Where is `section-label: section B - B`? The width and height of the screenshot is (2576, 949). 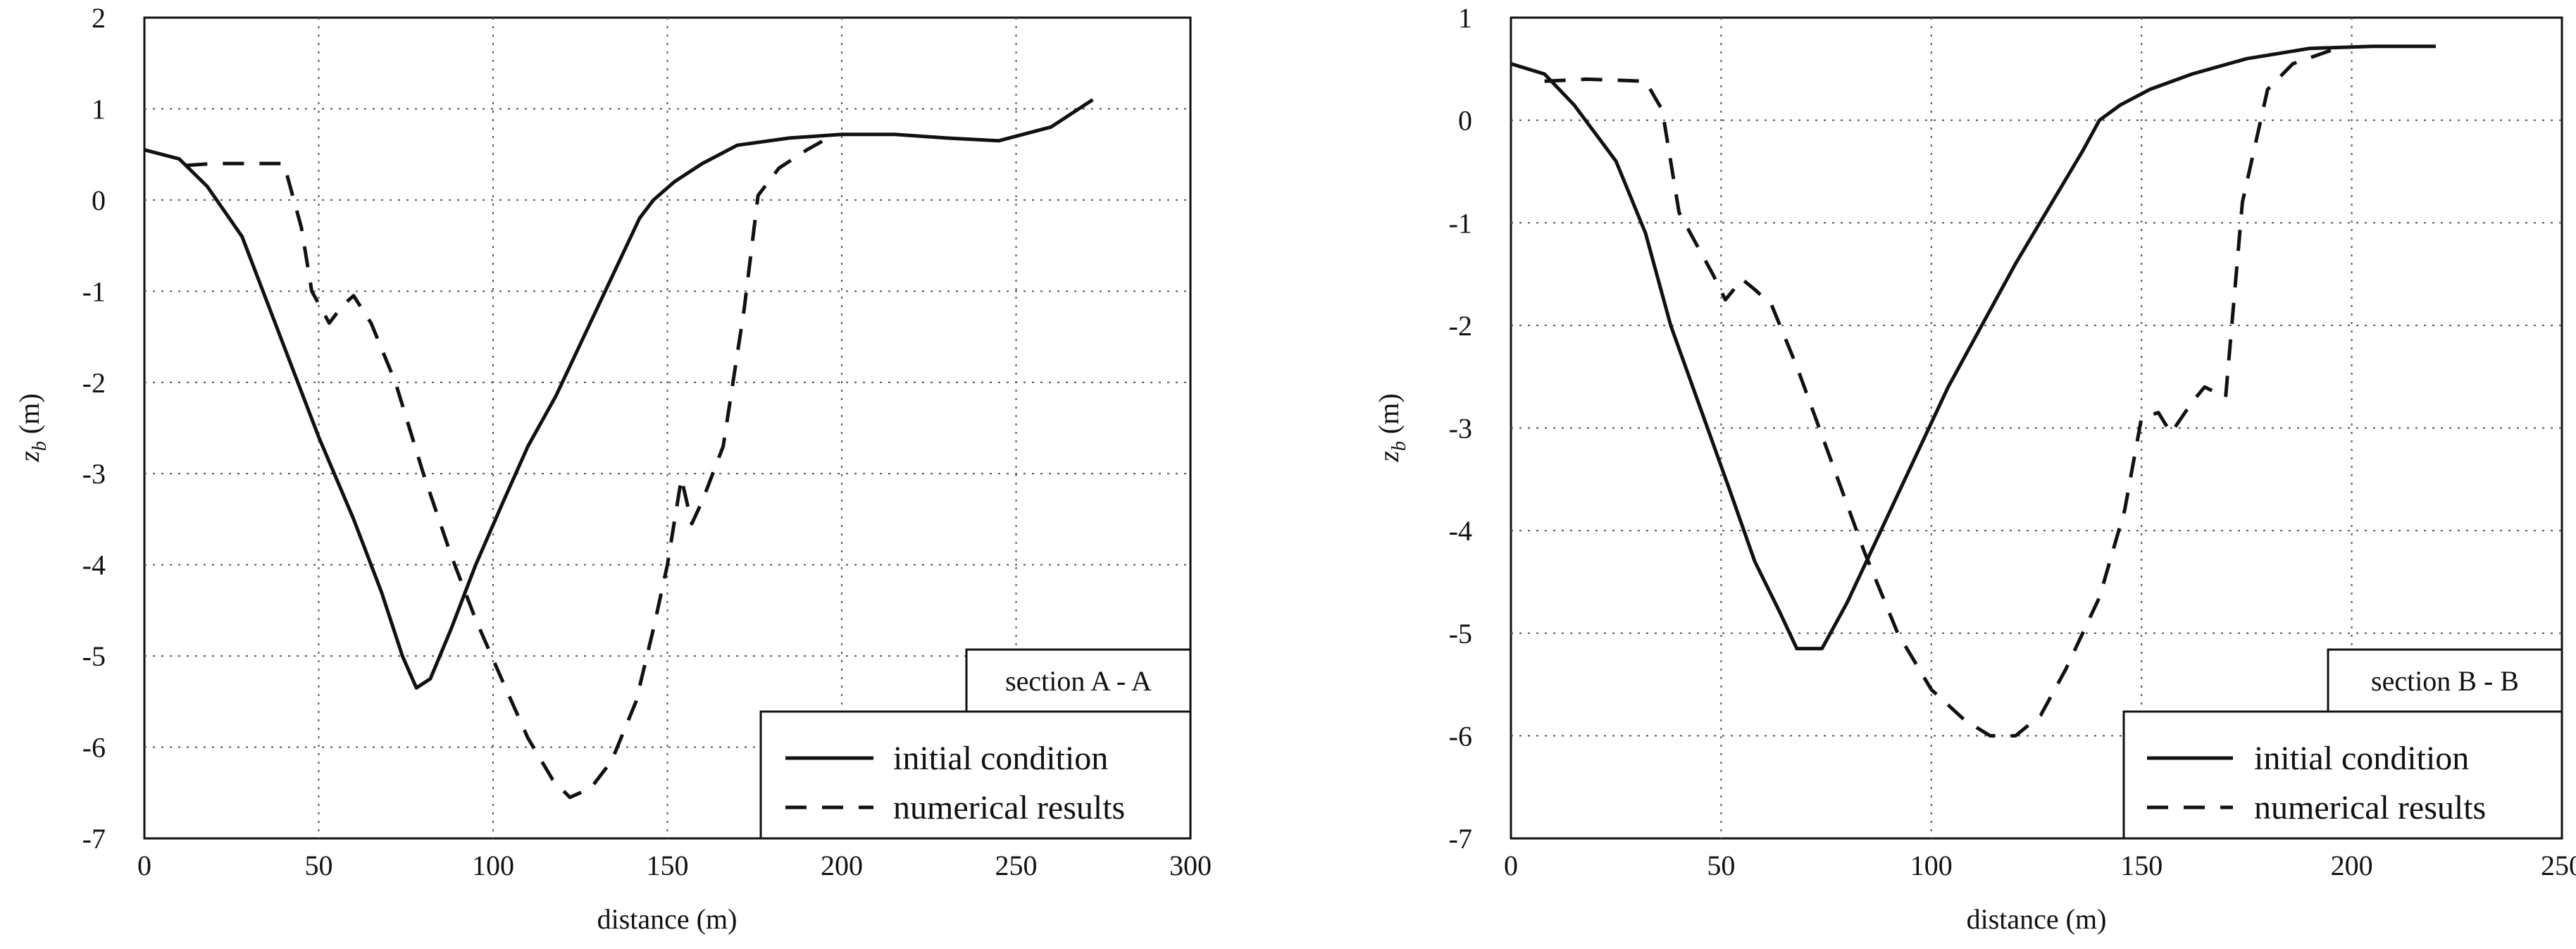 section-label: section B - B is located at coordinates (2445, 681).